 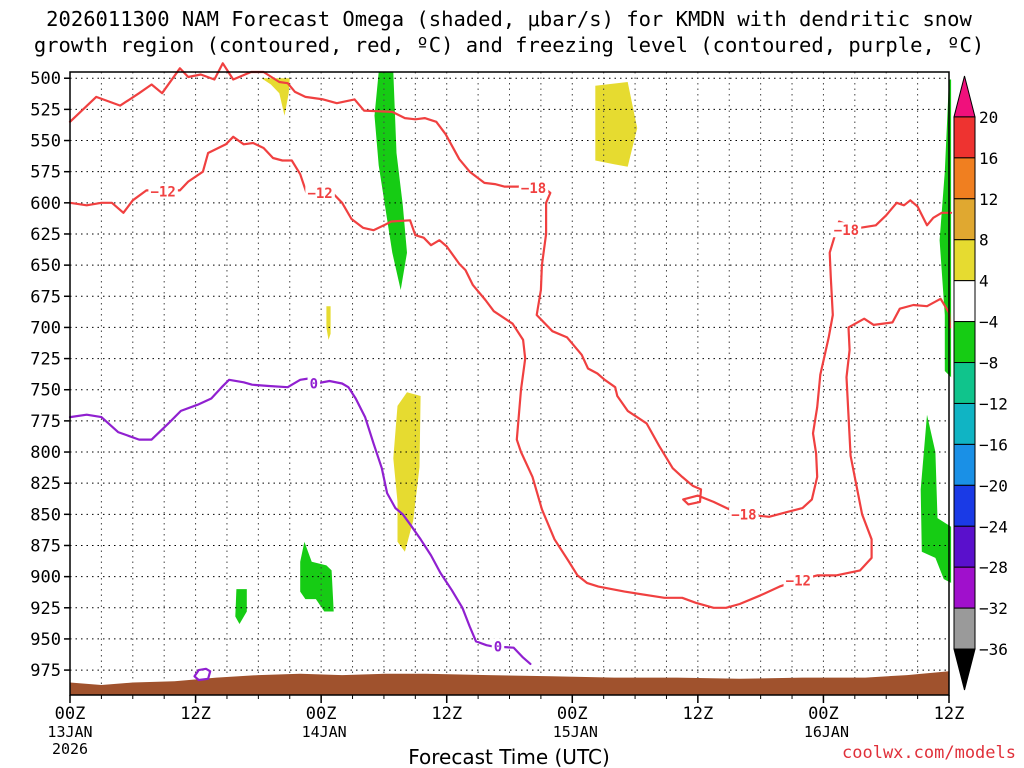 What do you see at coordinates (321, 714) in the screenshot?
I see `x-tick-label-24: 00Z` at bounding box center [321, 714].